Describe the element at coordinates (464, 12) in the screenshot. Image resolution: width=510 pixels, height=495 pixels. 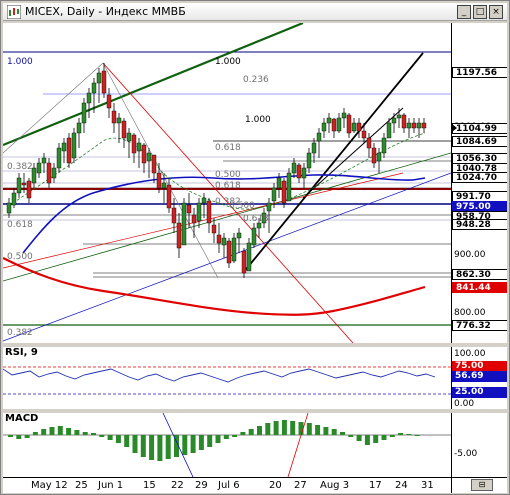
I see `minimize-button: _` at that location.